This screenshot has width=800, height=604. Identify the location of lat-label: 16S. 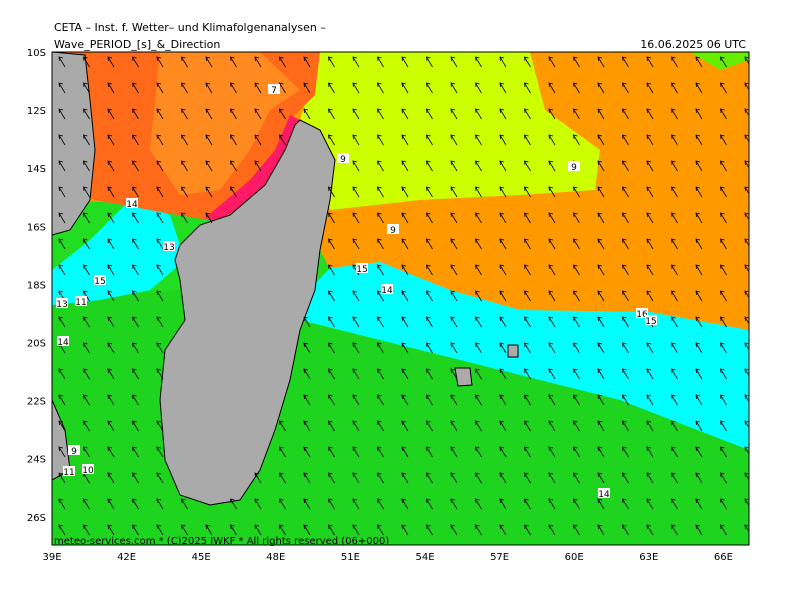
(36, 227).